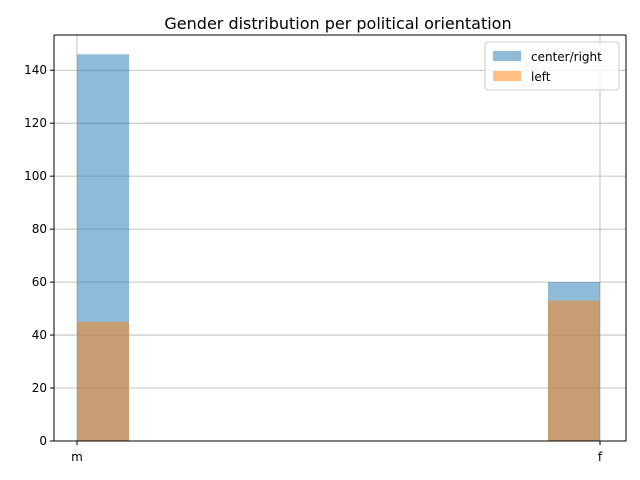 The height and width of the screenshot is (480, 640). Describe the element at coordinates (600, 457) in the screenshot. I see `x-tick-label: f` at that location.